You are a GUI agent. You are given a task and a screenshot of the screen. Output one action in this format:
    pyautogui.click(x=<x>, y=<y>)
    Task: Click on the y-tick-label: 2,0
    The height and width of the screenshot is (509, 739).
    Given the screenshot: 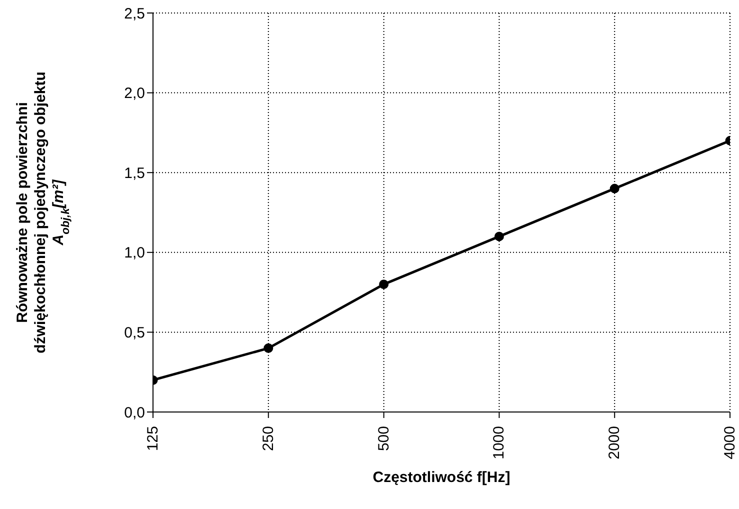 What is the action you would take?
    pyautogui.click(x=134, y=93)
    